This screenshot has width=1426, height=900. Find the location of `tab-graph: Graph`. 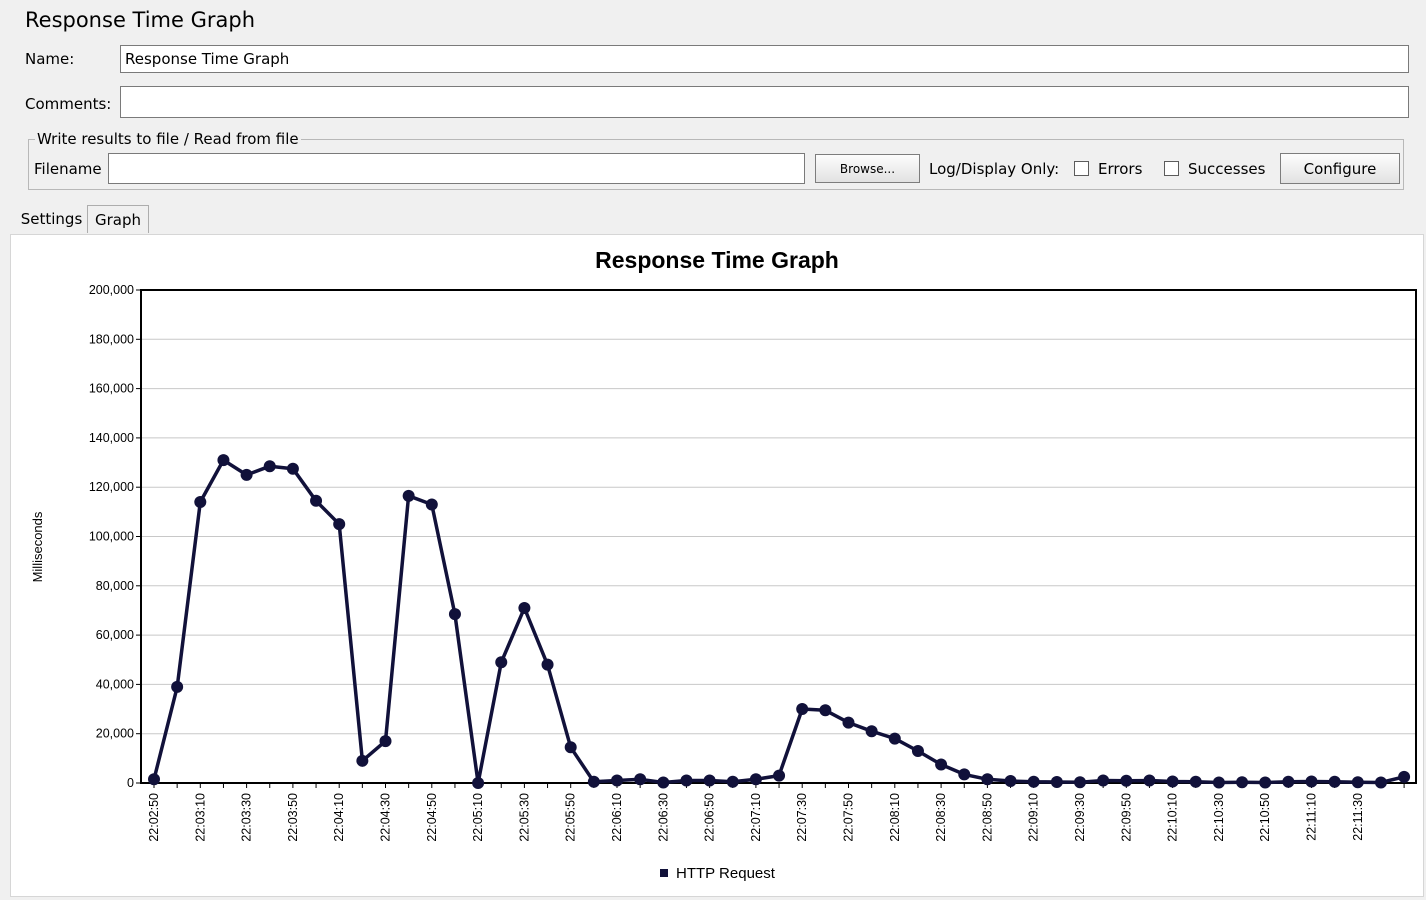

tab-graph: Graph is located at coordinates (118, 219).